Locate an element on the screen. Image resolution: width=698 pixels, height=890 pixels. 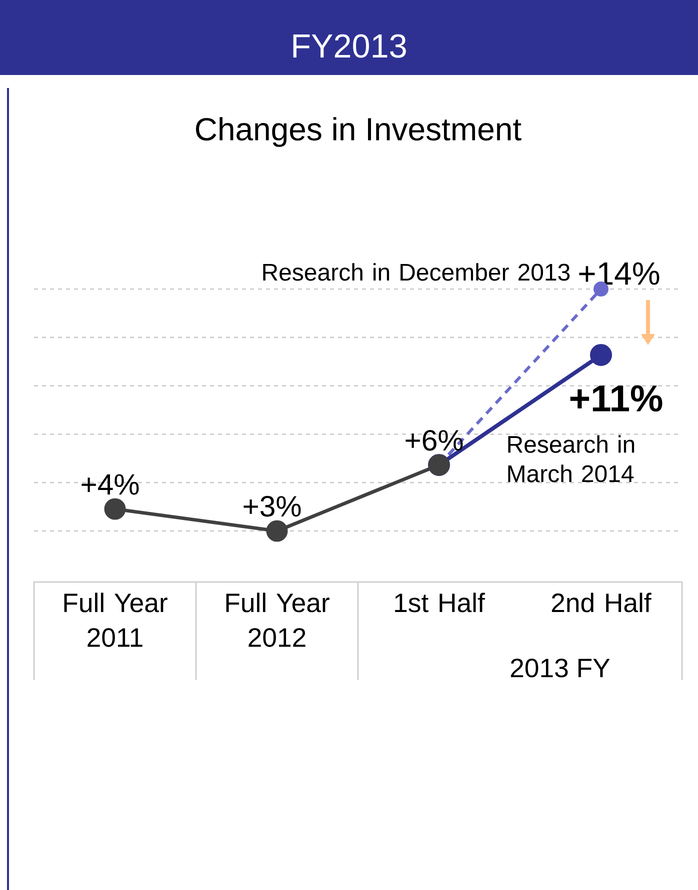
data-label: +6% is located at coordinates (434, 440).